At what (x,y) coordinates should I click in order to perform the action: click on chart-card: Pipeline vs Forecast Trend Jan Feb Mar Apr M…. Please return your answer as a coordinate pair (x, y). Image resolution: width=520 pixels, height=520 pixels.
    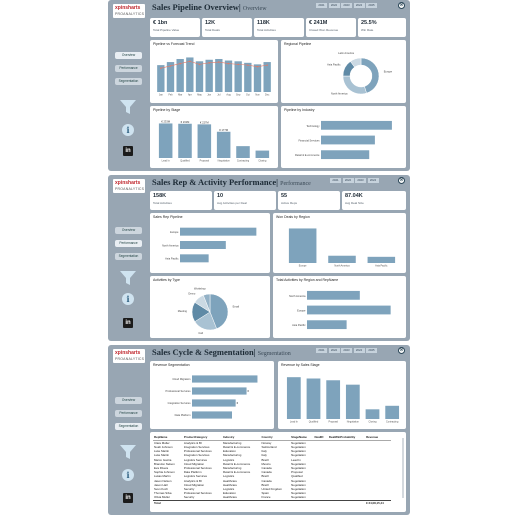
    Looking at the image, I should click on (214, 71).